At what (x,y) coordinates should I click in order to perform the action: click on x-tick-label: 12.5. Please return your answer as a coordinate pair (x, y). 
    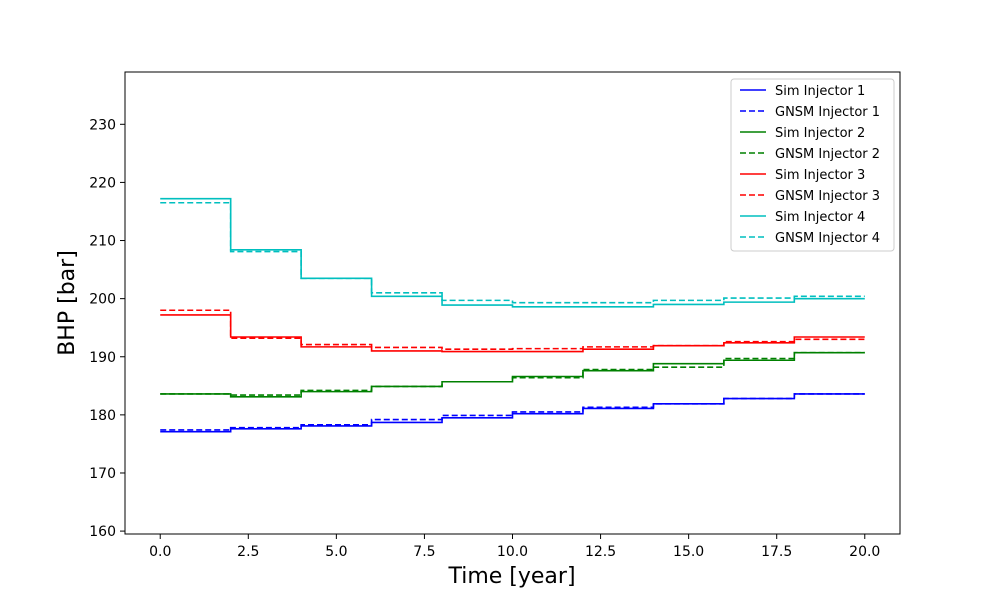
    Looking at the image, I should click on (600, 552).